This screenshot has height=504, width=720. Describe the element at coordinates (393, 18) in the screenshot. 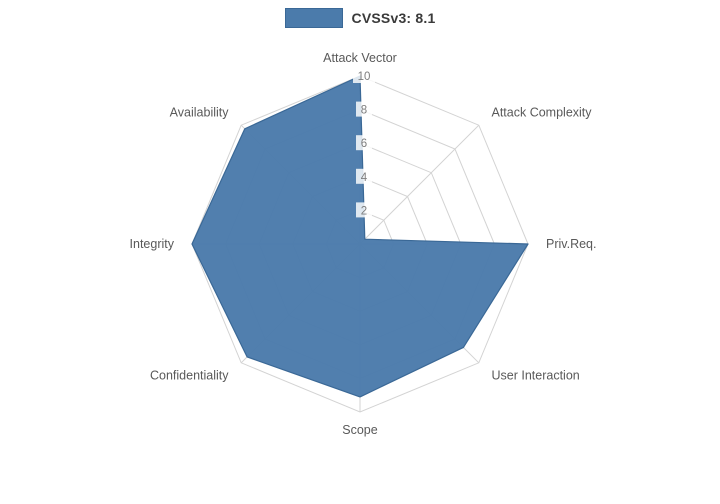

I see `legend-label: CVSSv3: 8.1` at that location.